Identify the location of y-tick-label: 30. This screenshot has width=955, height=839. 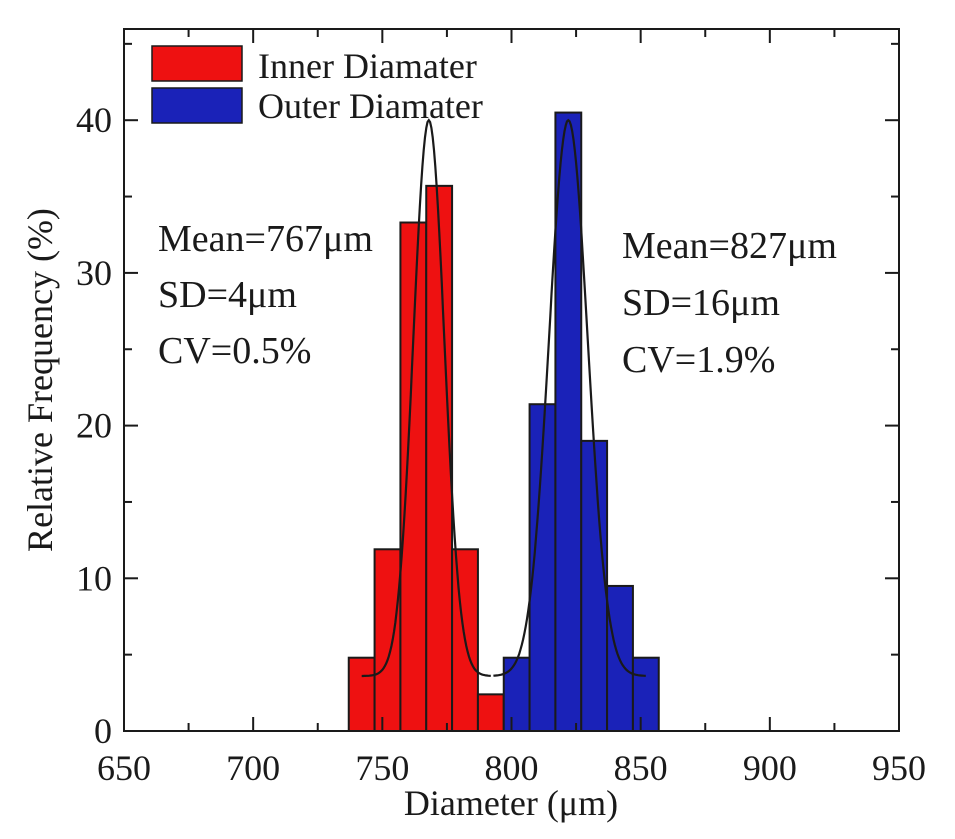
(94, 273).